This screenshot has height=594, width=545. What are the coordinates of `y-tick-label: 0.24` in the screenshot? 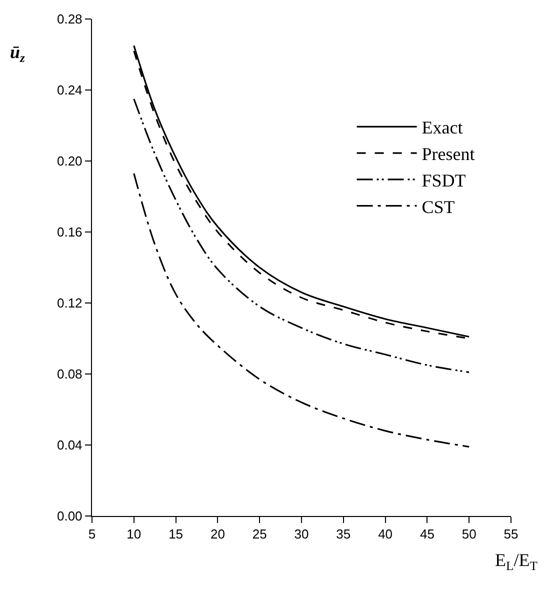 It's located at (69, 90).